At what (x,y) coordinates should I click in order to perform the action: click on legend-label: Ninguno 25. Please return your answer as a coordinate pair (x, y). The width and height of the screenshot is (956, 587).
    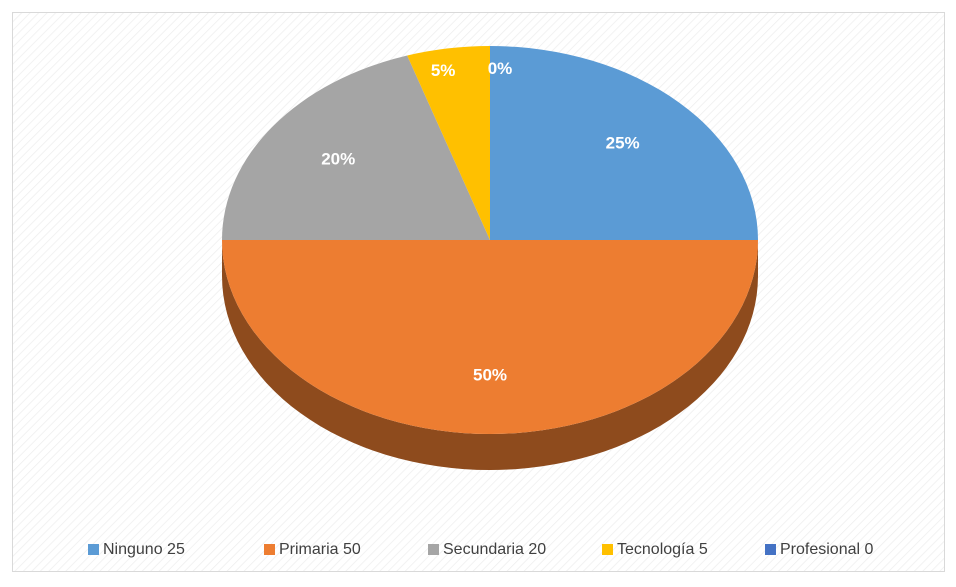
    Looking at the image, I should click on (144, 549).